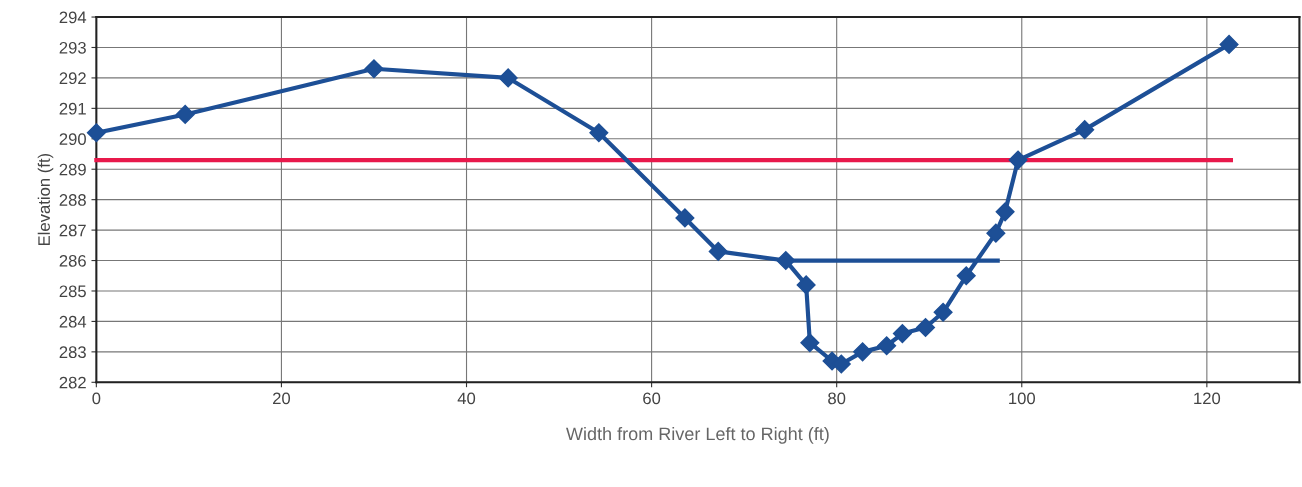 This screenshot has width=1302, height=487. Describe the element at coordinates (73, 17) in the screenshot. I see `y-tick-label: 294` at that location.